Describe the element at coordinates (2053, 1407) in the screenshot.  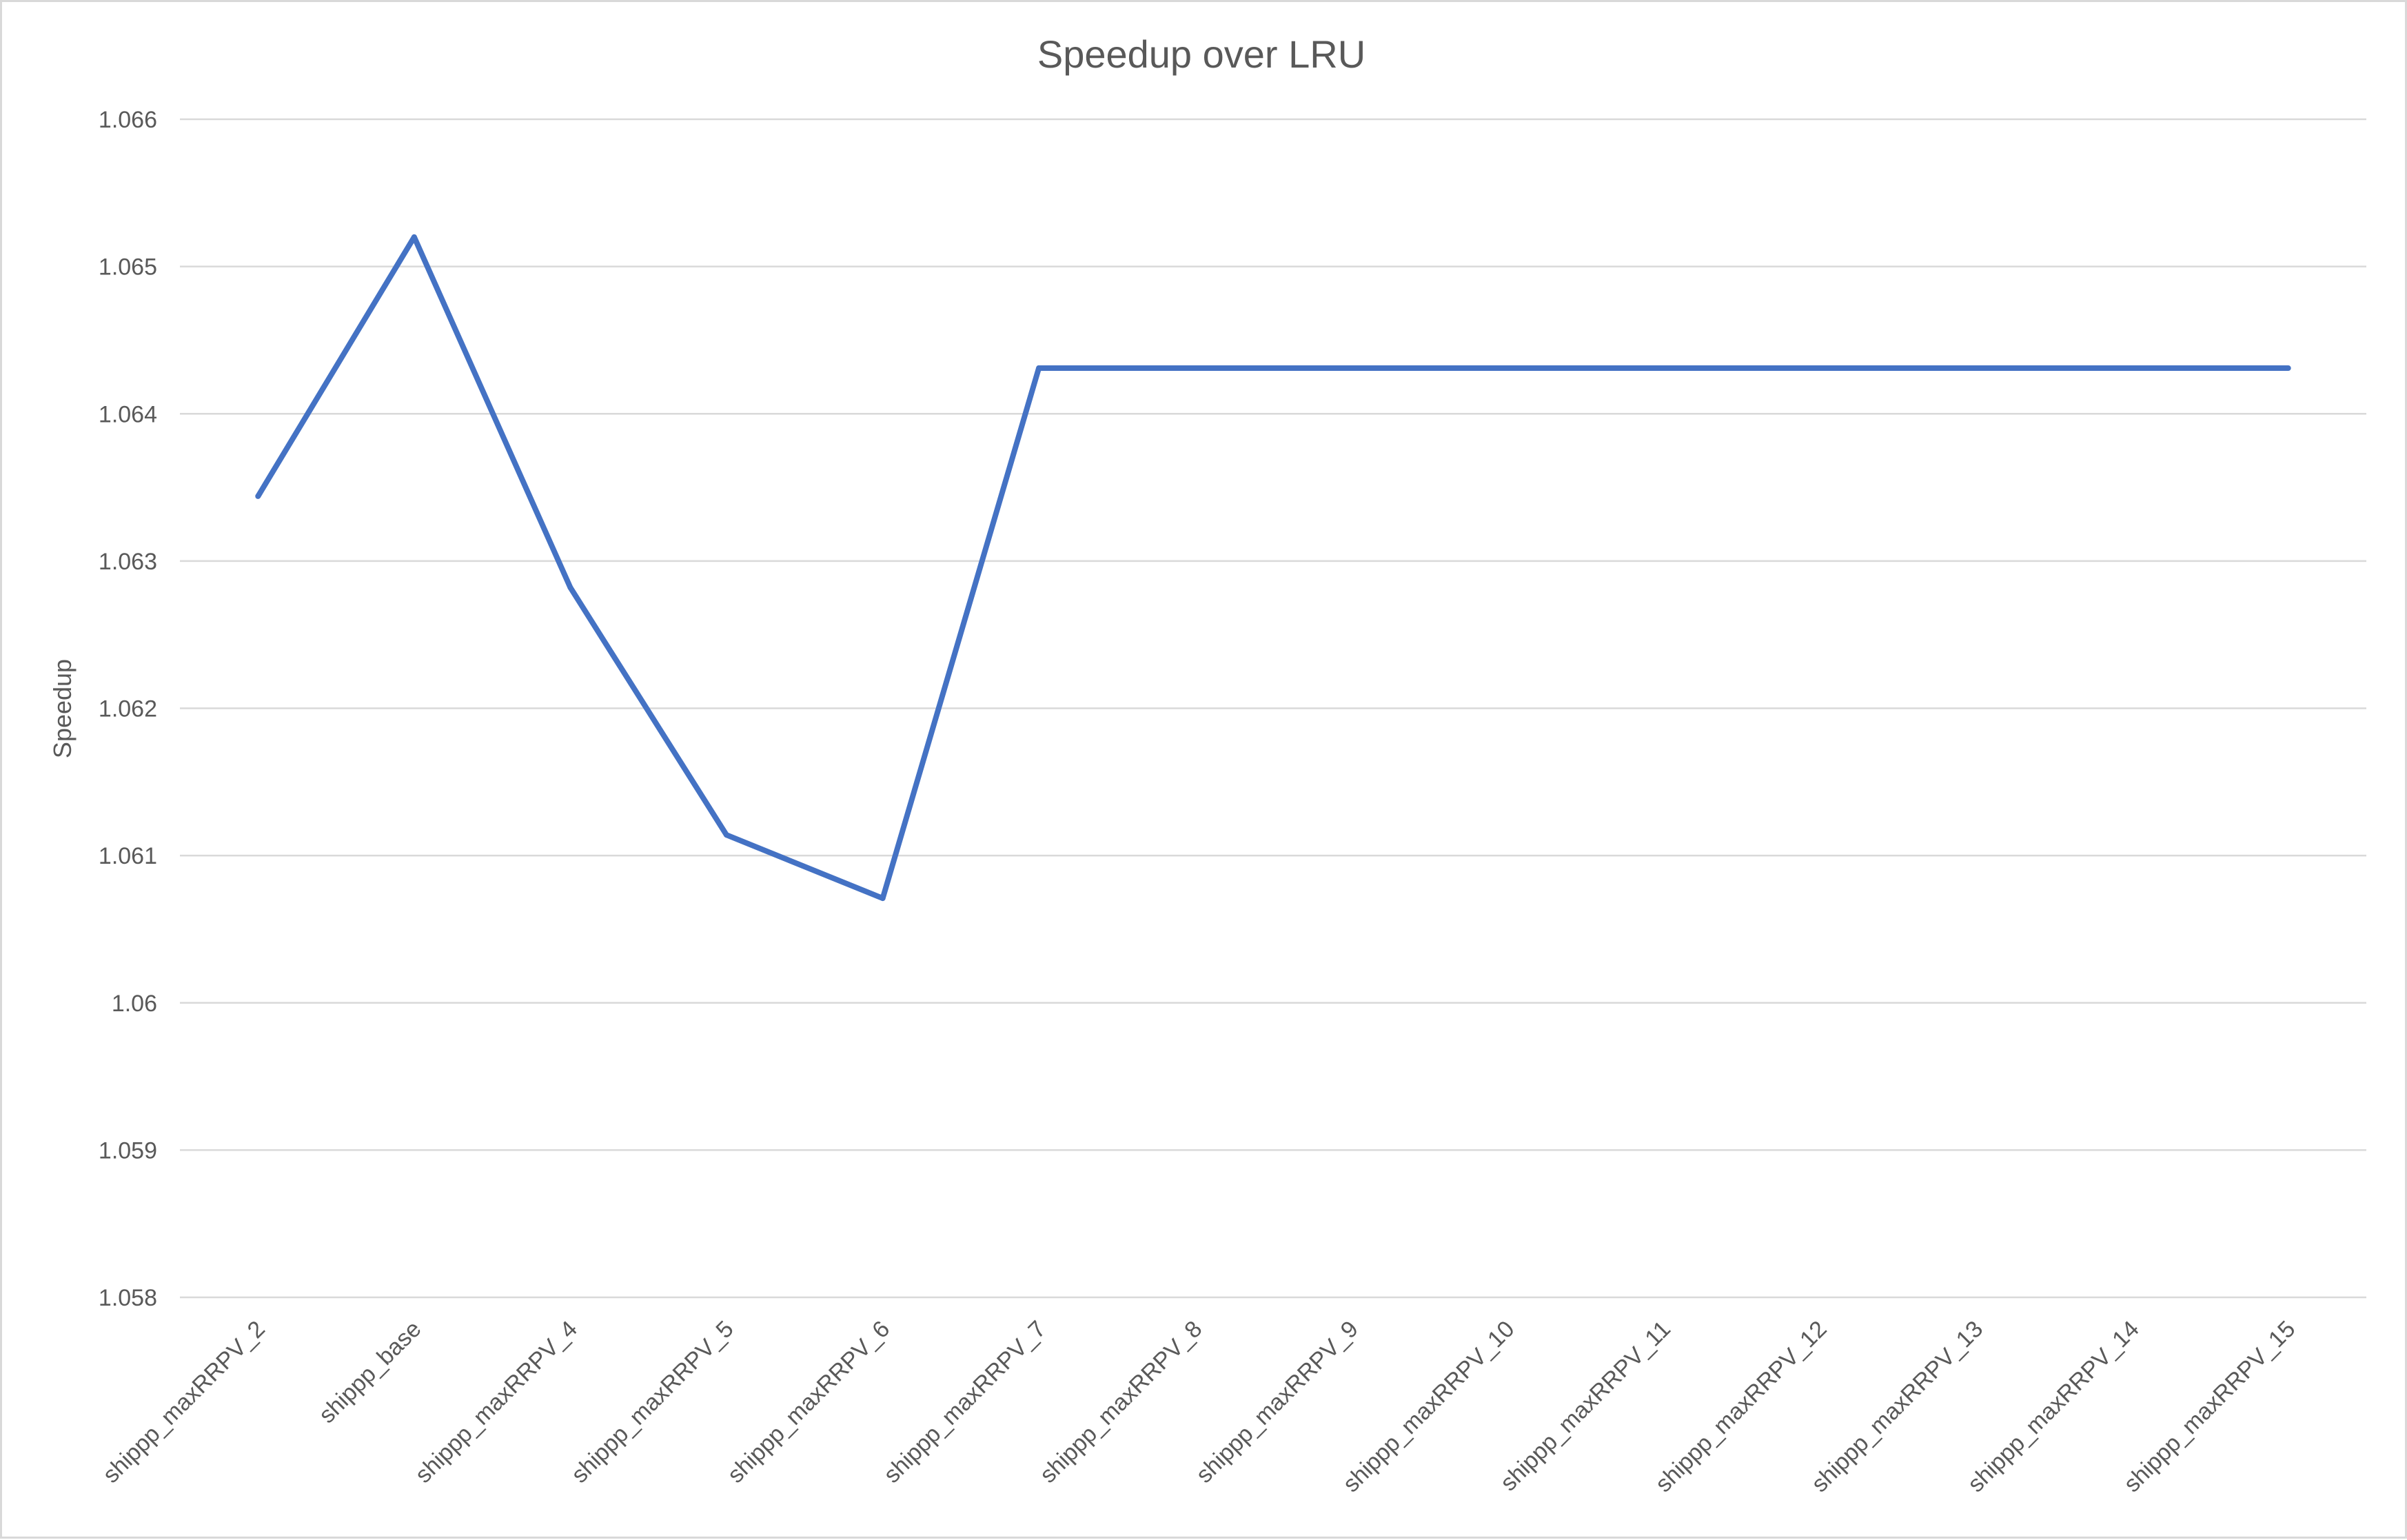
I see `x-tick-label: shippp_maxRRPV_14` at that location.